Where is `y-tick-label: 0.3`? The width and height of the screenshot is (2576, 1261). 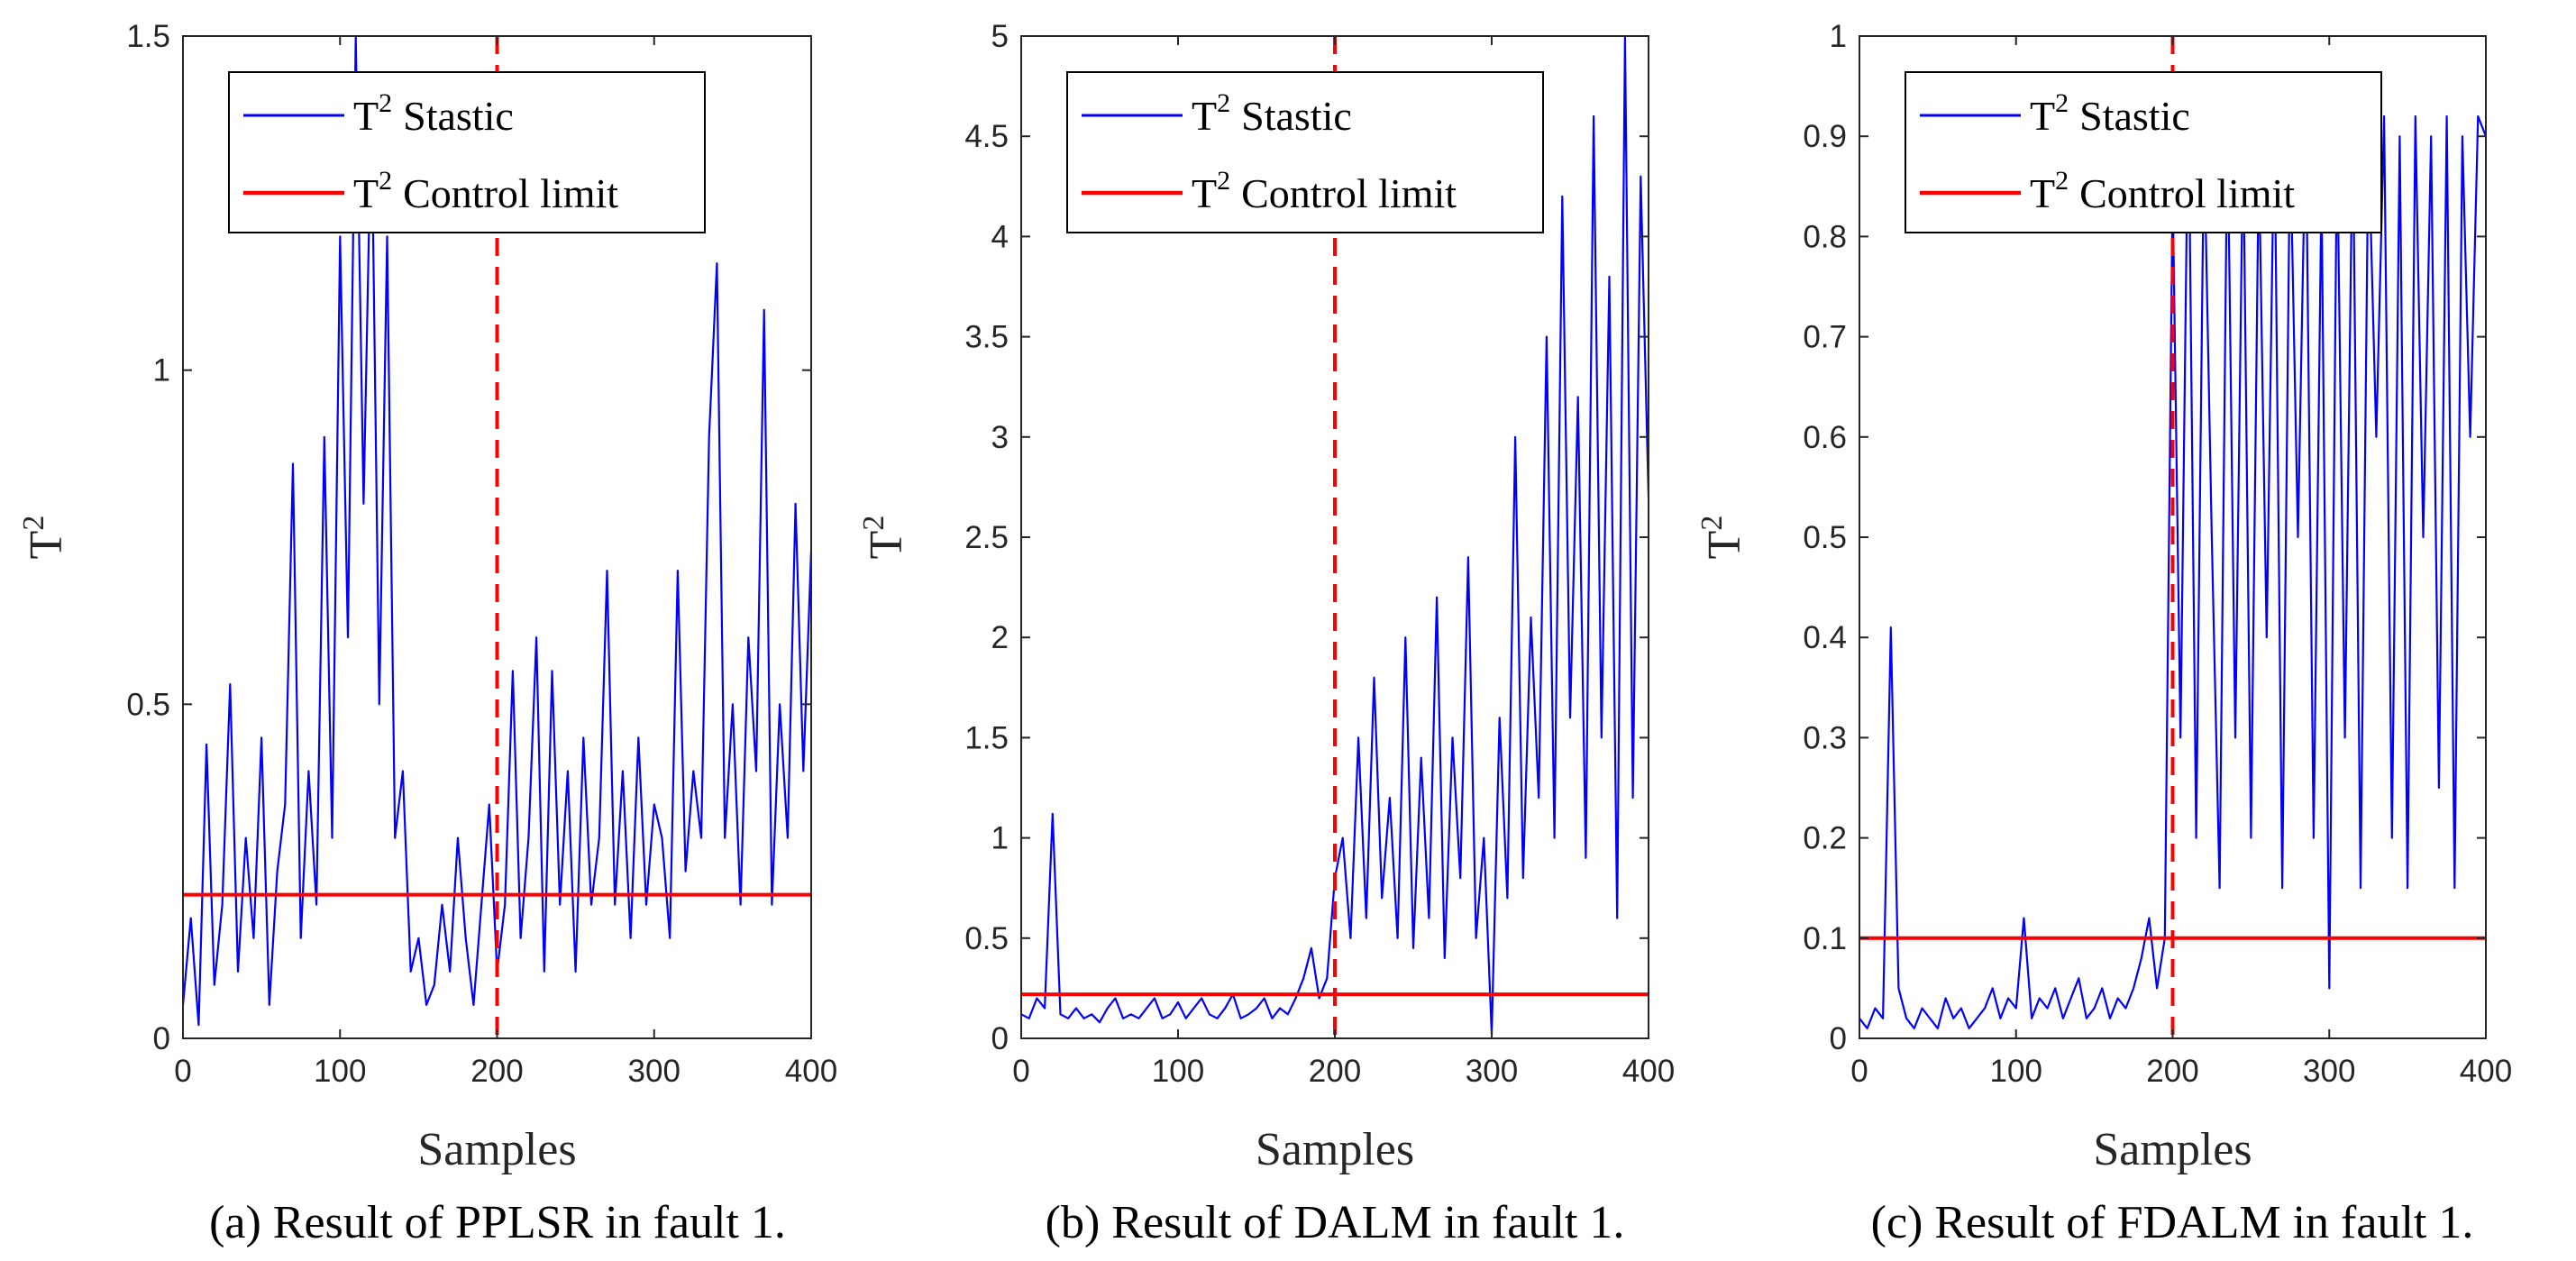
y-tick-label: 0.3 is located at coordinates (1825, 738).